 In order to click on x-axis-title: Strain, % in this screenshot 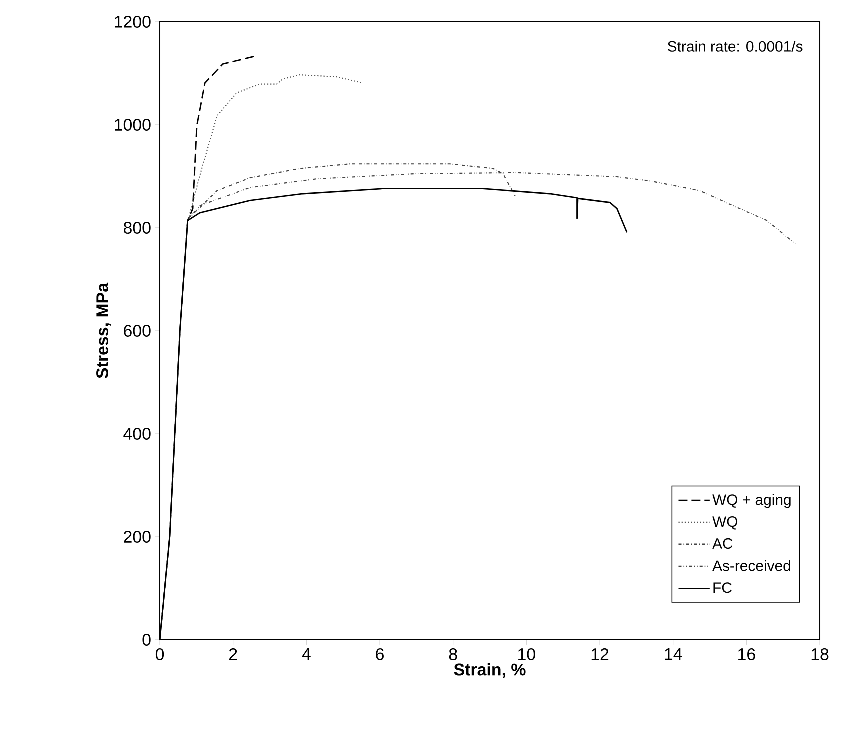, I will do `click(490, 670)`.